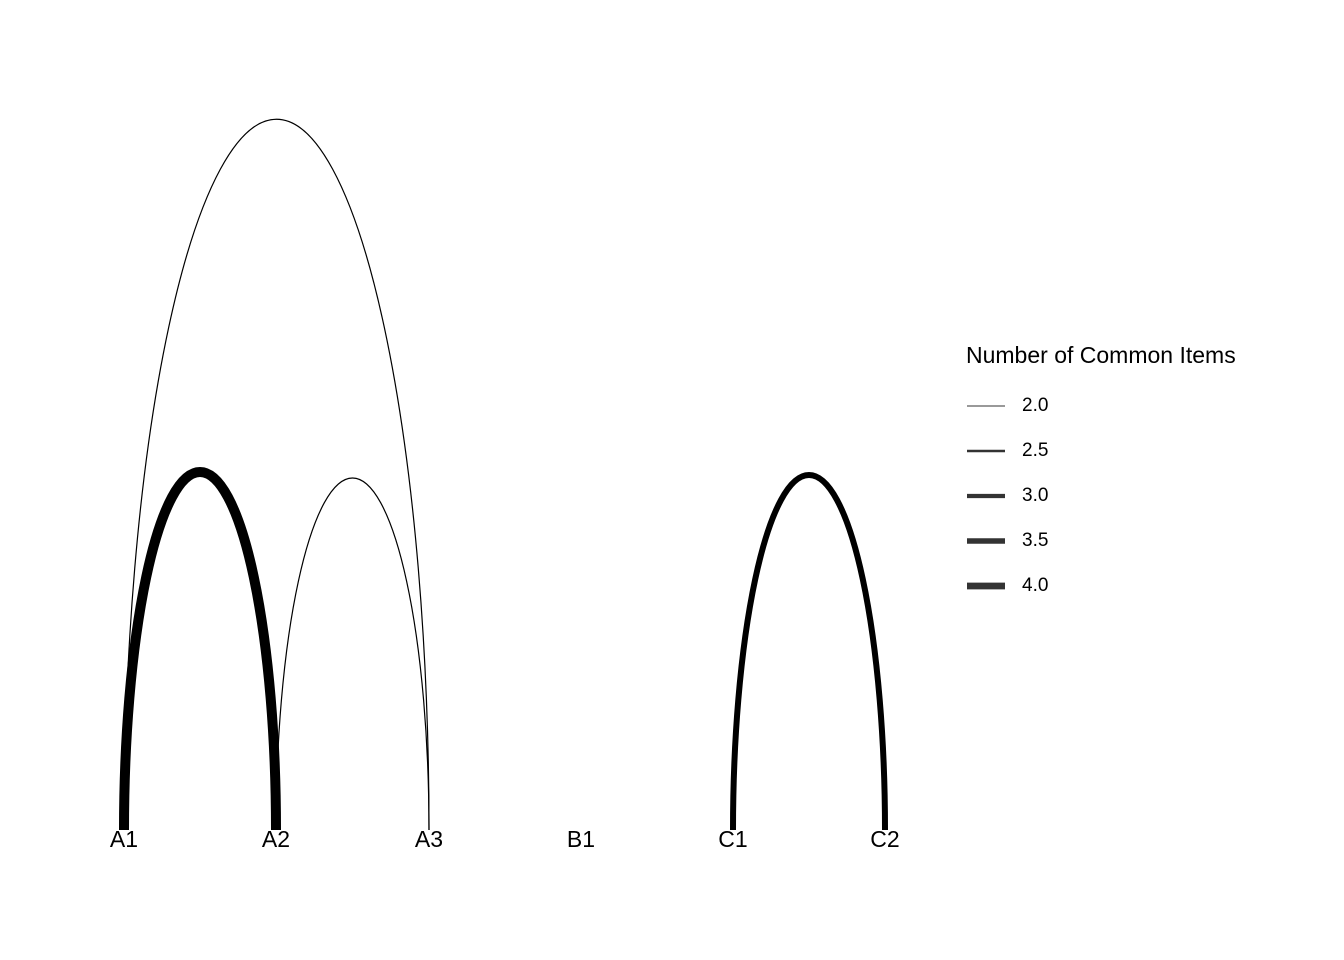 This screenshot has width=1344, height=960. I want to click on legend-item-label: 3.5, so click(1035, 540).